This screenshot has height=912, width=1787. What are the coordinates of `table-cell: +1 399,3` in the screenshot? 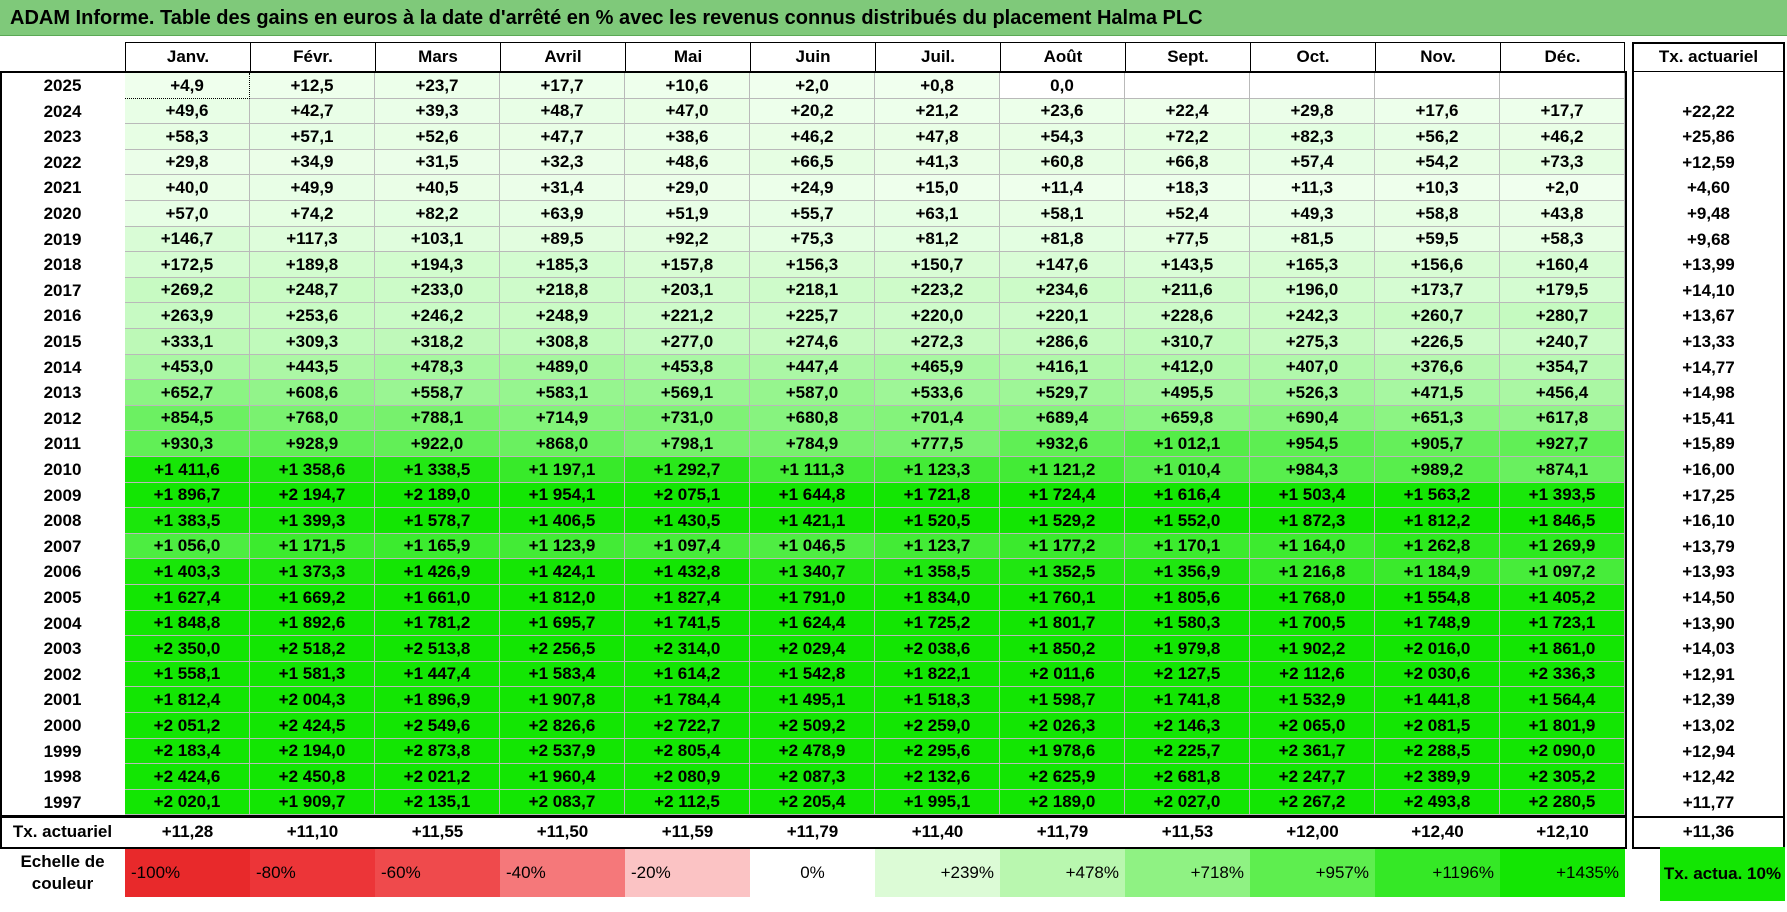 It's located at (312, 521).